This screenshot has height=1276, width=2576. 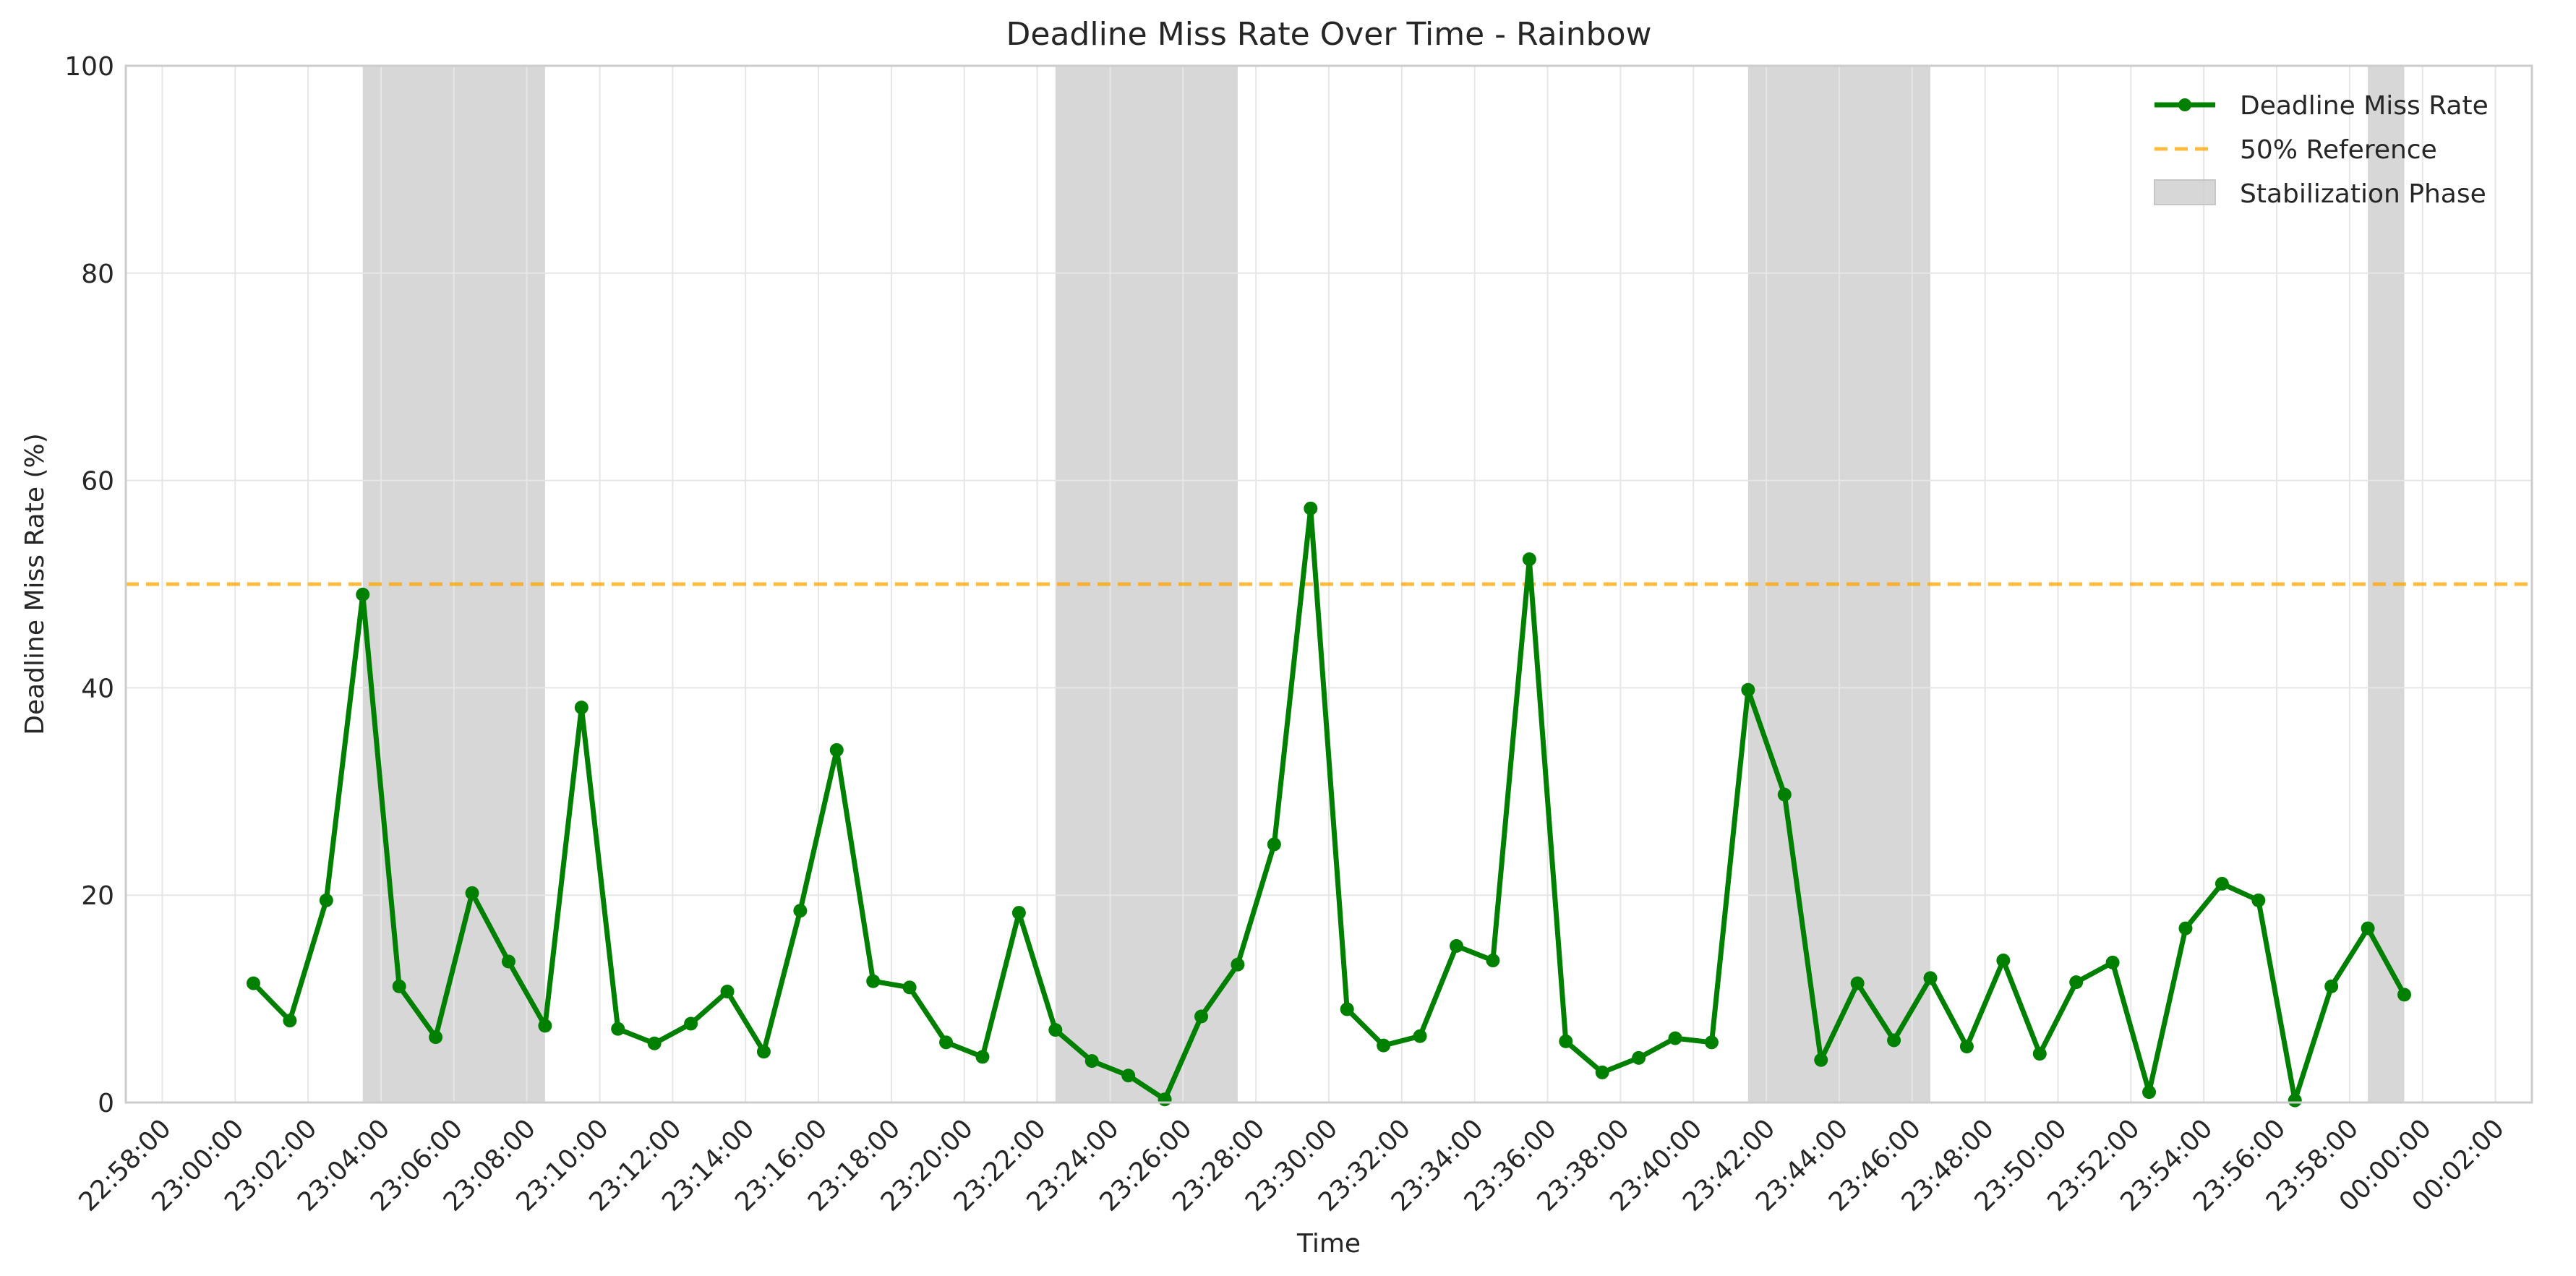 What do you see at coordinates (2185, 192) in the screenshot?
I see `legend-band-swatch` at bounding box center [2185, 192].